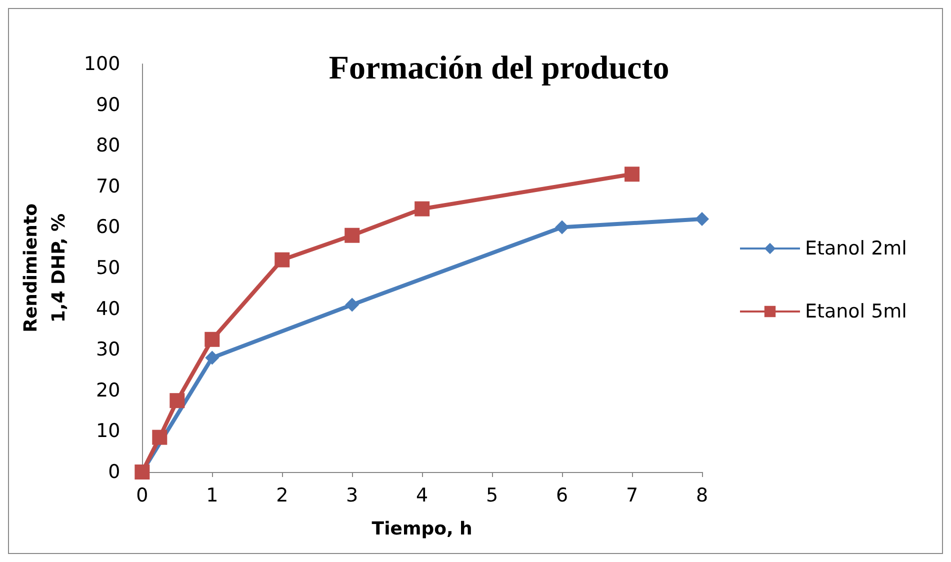 Image resolution: width=951 pixels, height=562 pixels. I want to click on y-tick-label: 100, so click(102, 64).